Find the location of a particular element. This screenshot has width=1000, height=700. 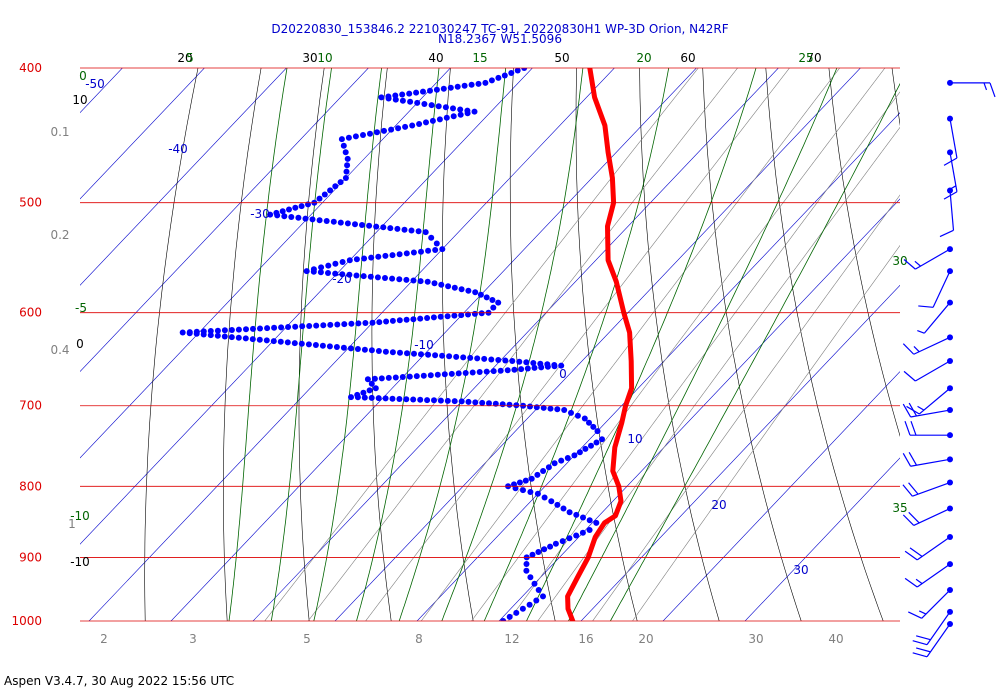

isotherm-line is located at coordinates (224, 220).